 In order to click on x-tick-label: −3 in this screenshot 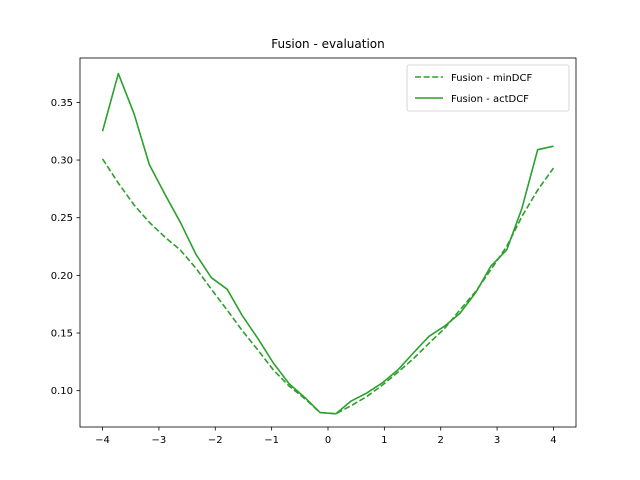, I will do `click(159, 440)`.